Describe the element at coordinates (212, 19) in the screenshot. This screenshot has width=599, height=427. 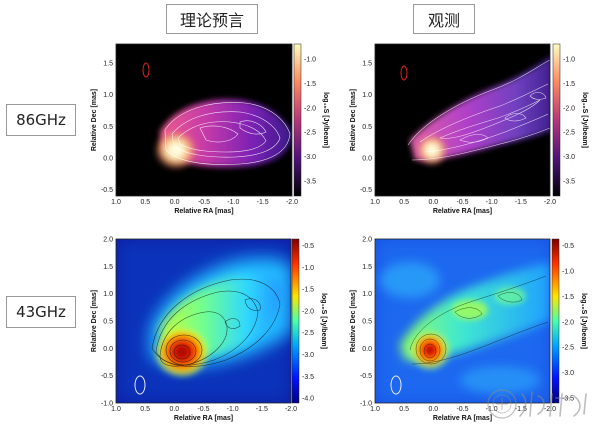
I see `column-title-theory: 理论预言` at that location.